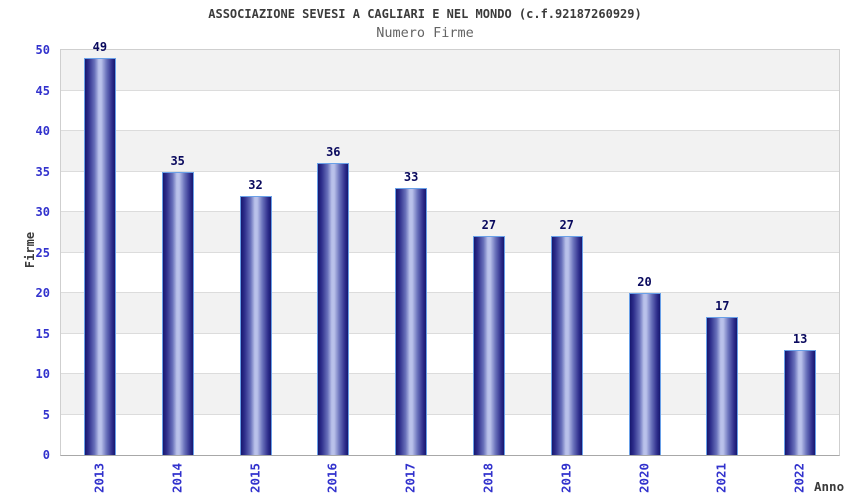  I want to click on x-axis-title: Anno, so click(829, 486).